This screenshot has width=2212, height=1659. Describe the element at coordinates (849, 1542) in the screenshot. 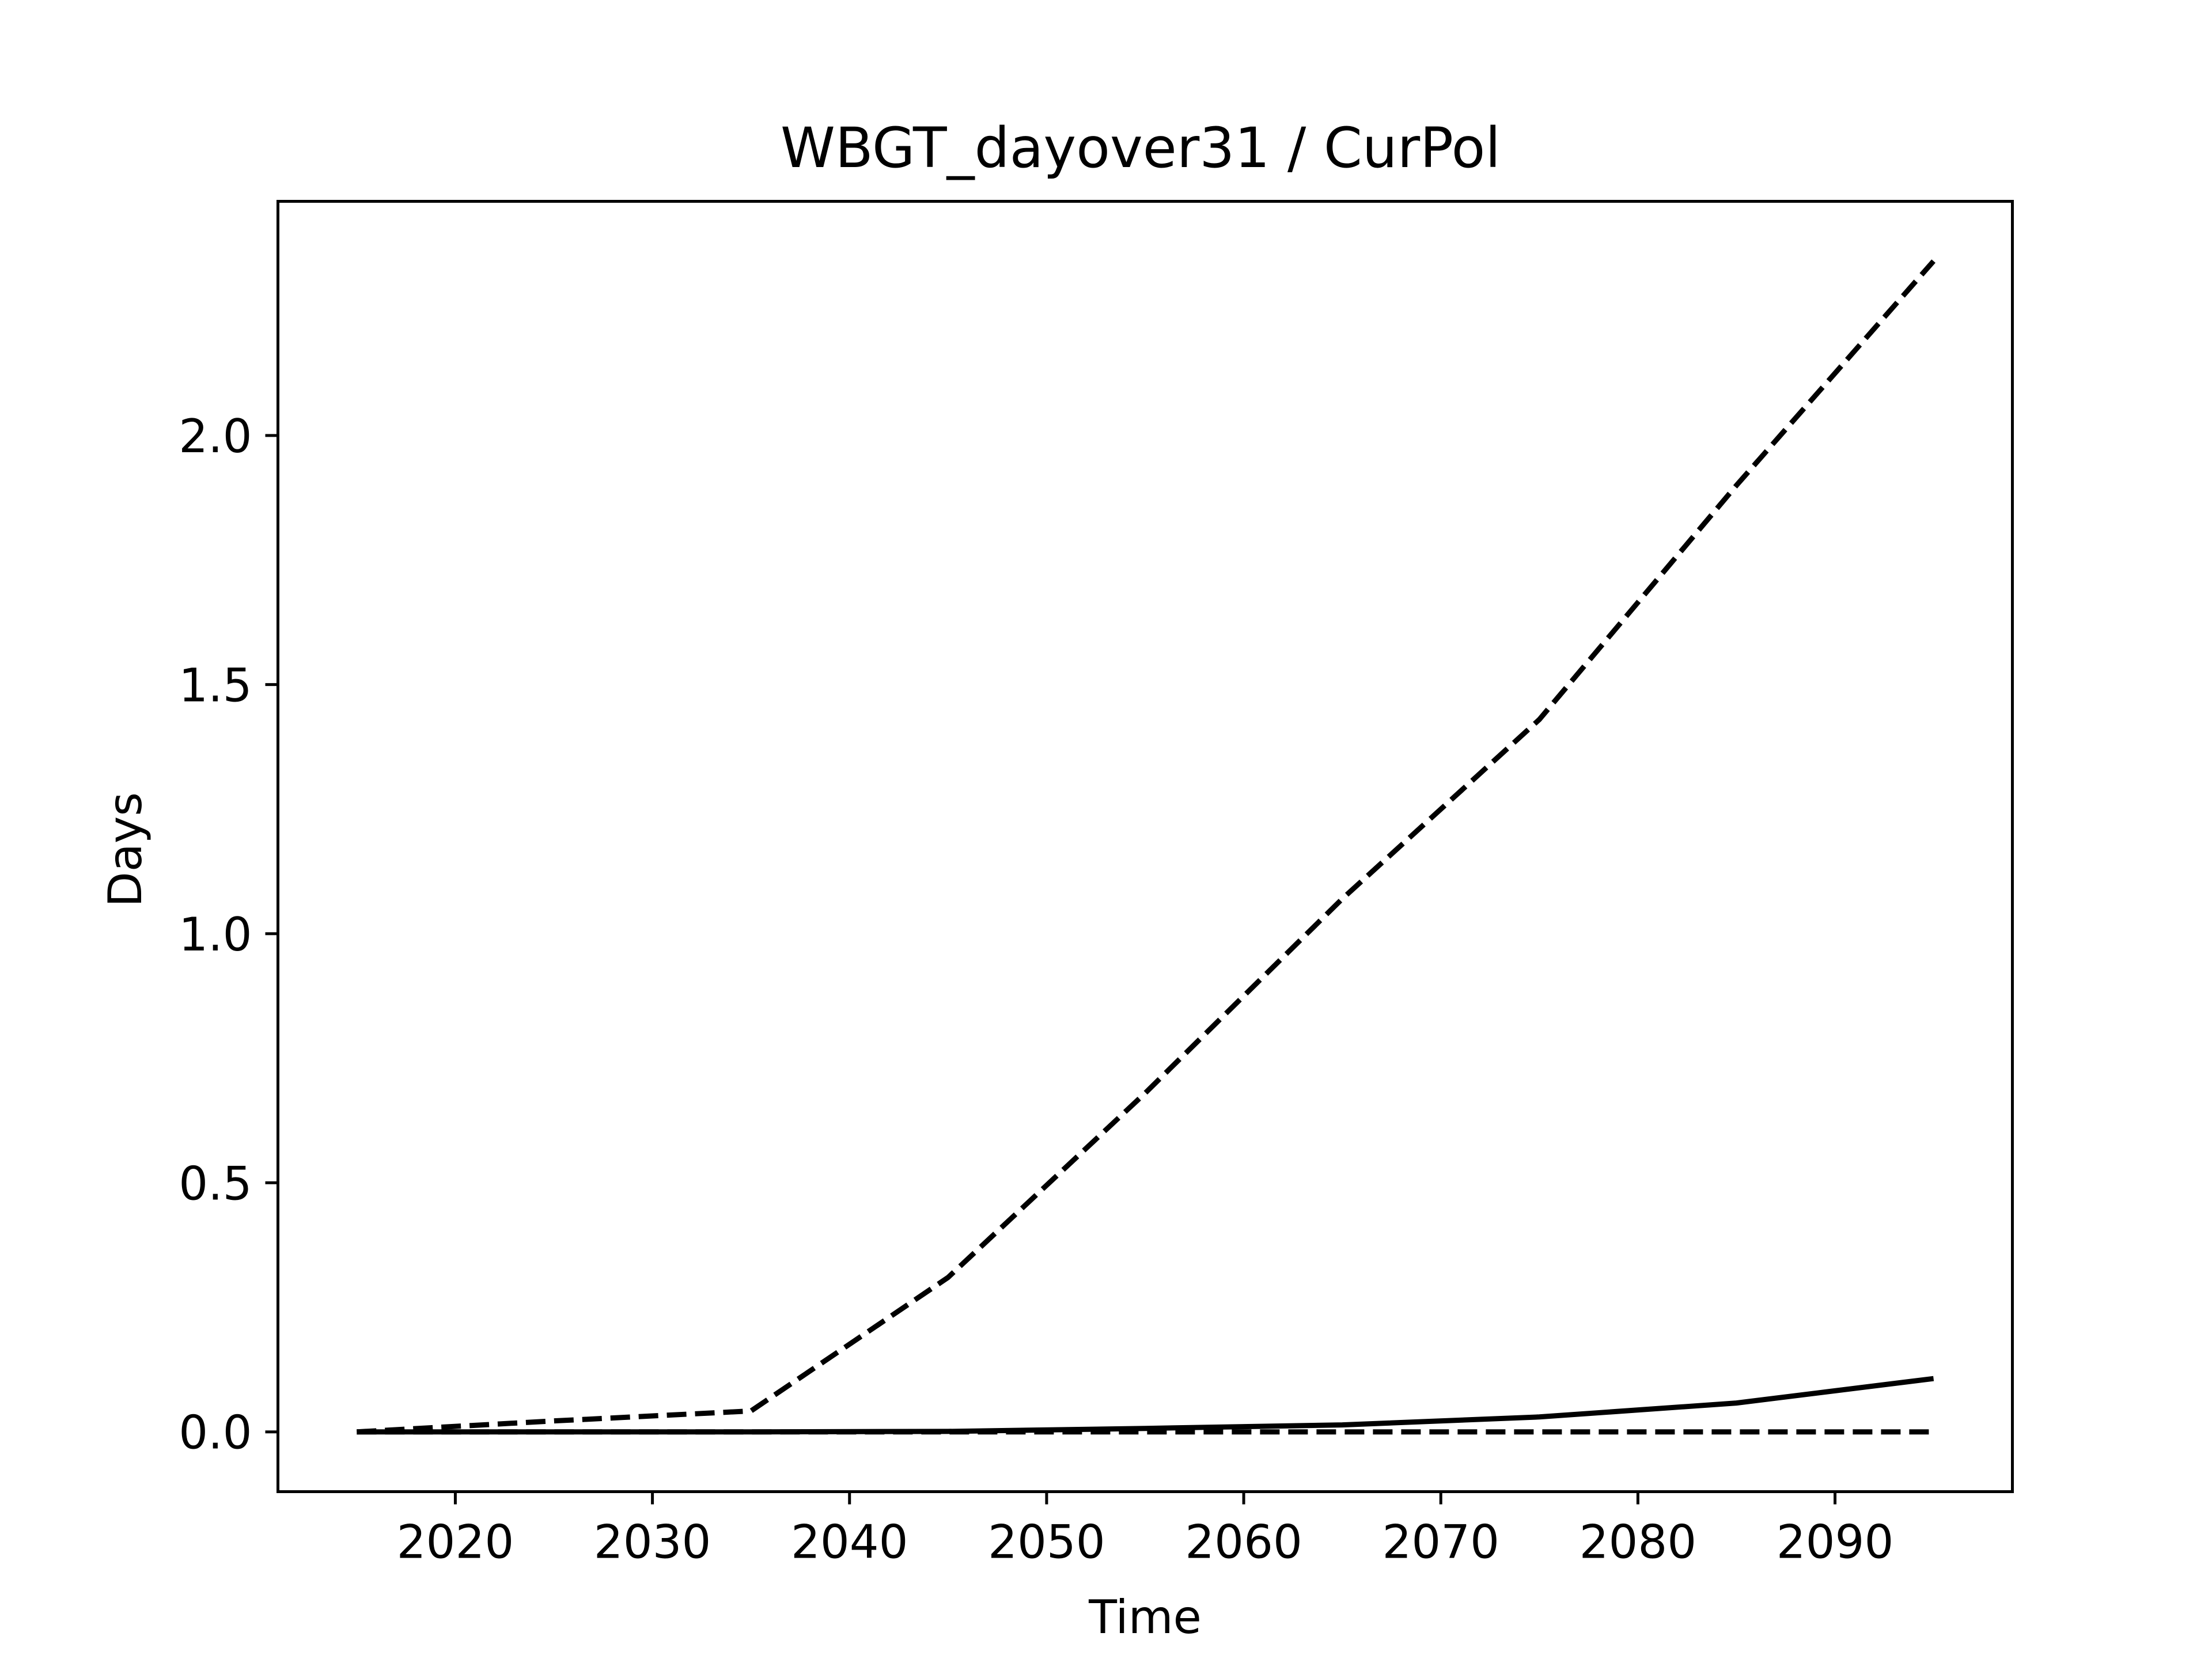

I see `x-tick-label: 2040` at that location.